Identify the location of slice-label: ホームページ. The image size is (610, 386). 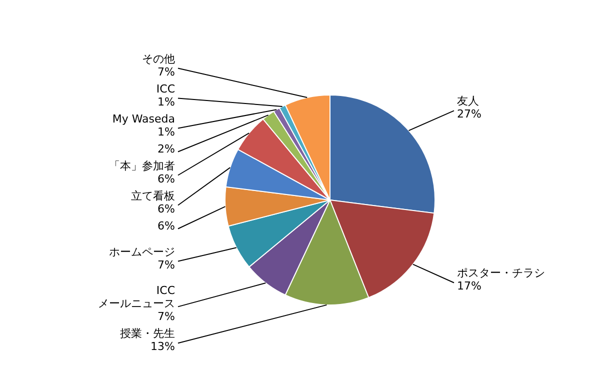
(142, 251).